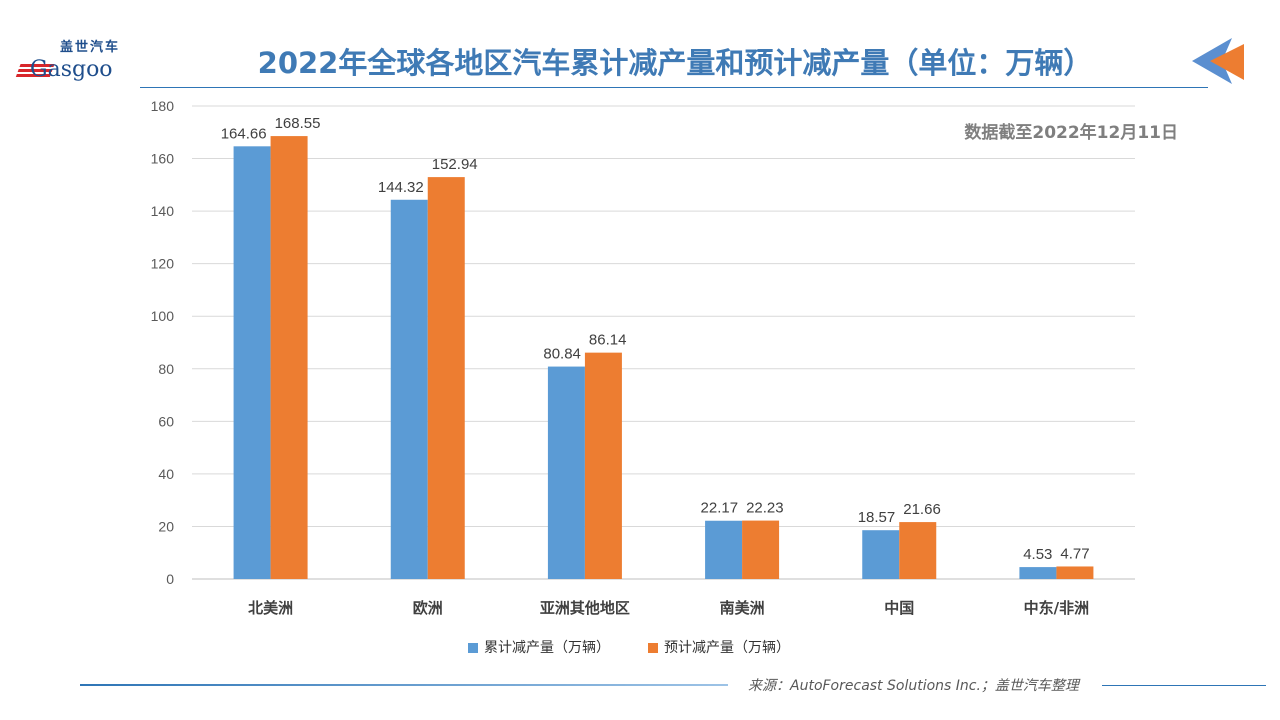 The image size is (1280, 720). What do you see at coordinates (404, 685) in the screenshot?
I see `footer-line-left` at bounding box center [404, 685].